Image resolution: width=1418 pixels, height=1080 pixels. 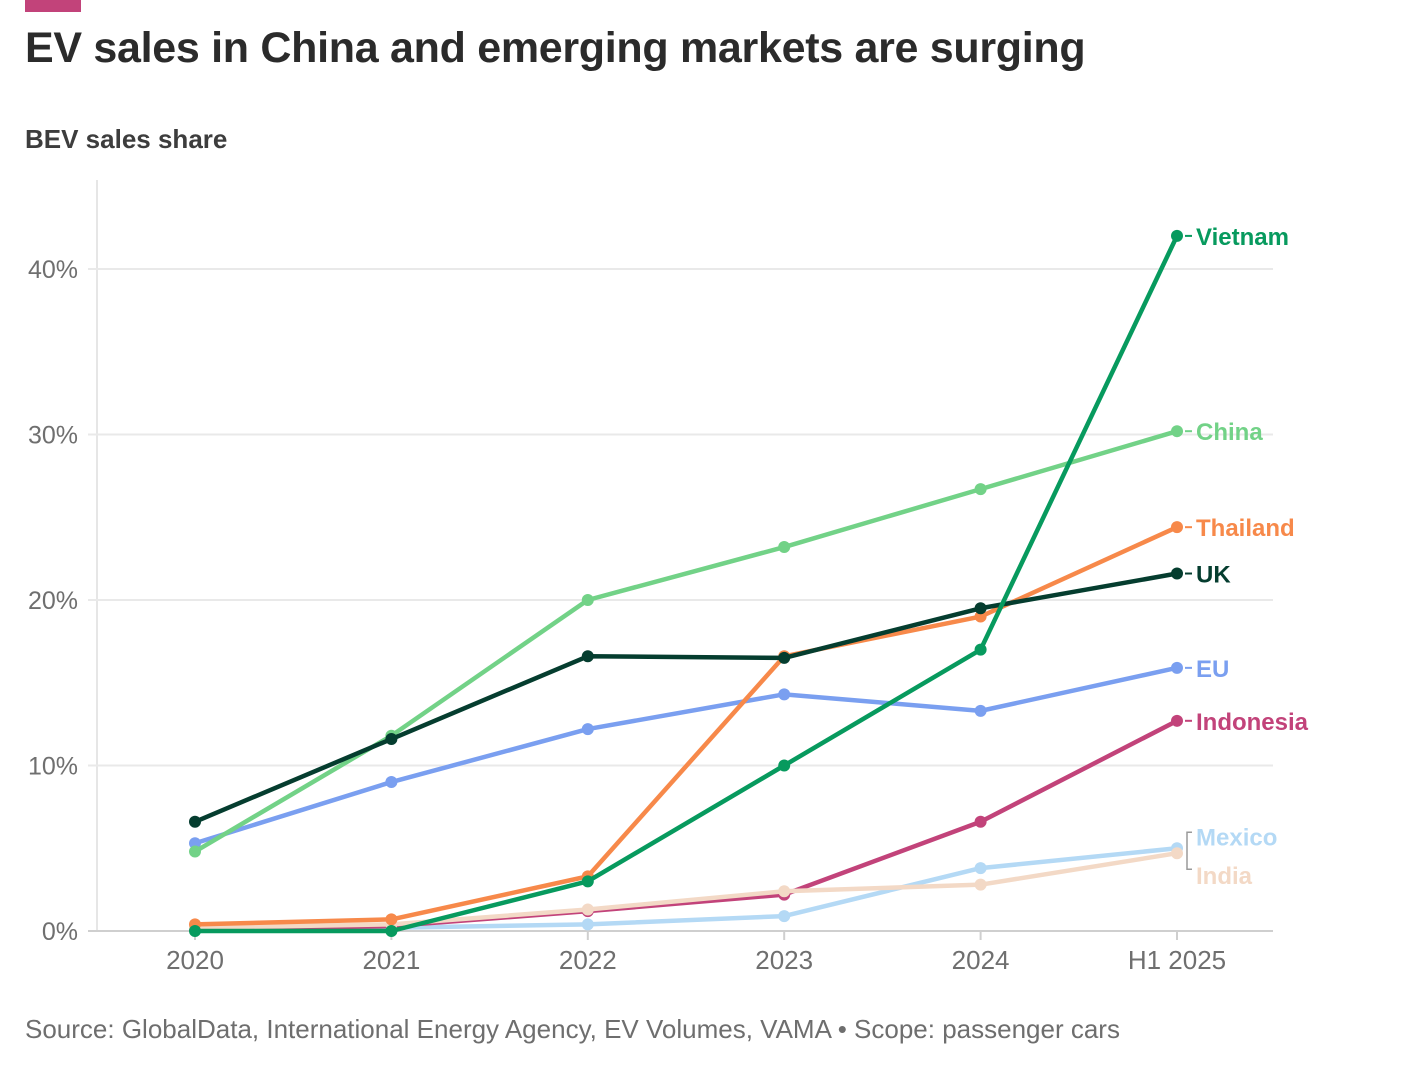 What do you see at coordinates (1213, 575) in the screenshot?
I see `series-label-uk: UK` at bounding box center [1213, 575].